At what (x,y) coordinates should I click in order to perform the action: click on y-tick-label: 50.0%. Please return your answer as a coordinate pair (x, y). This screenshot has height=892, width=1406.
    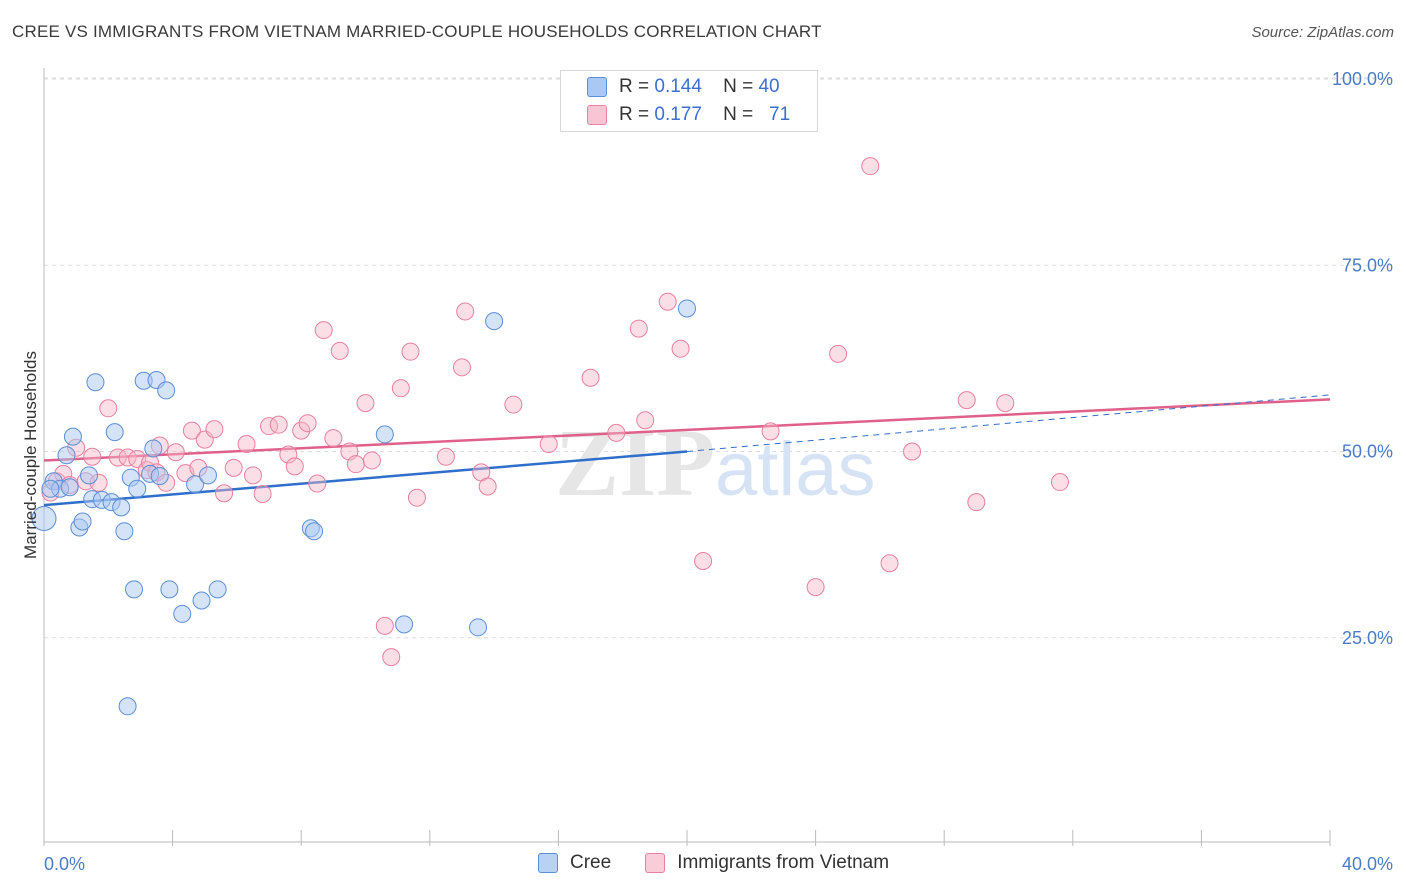
    Looking at the image, I should click on (1367, 452).